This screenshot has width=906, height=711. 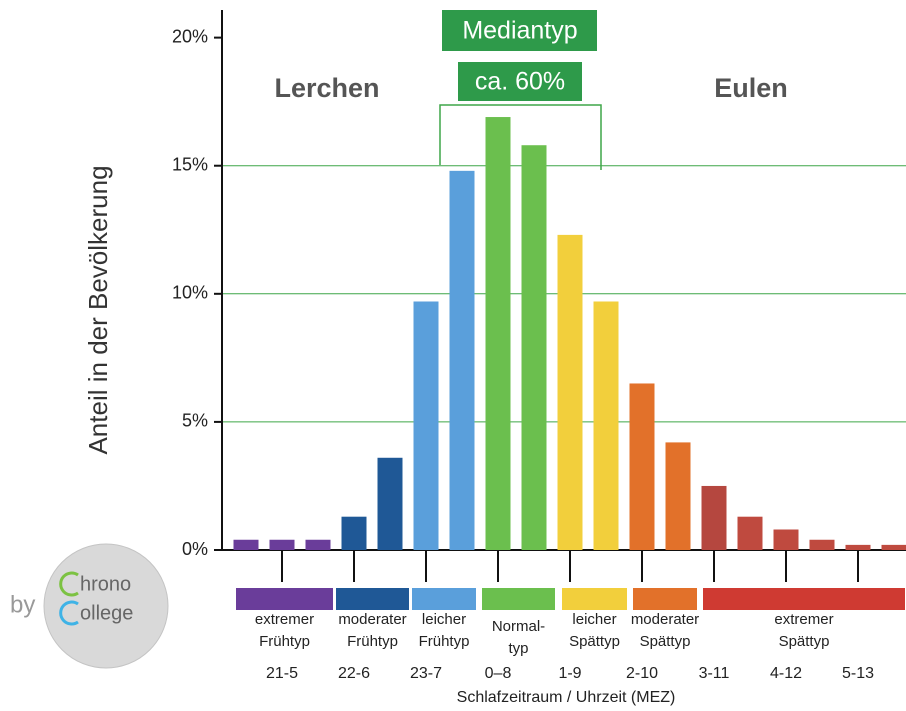 What do you see at coordinates (714, 673) in the screenshot?
I see `x-tick-label: 3-11` at bounding box center [714, 673].